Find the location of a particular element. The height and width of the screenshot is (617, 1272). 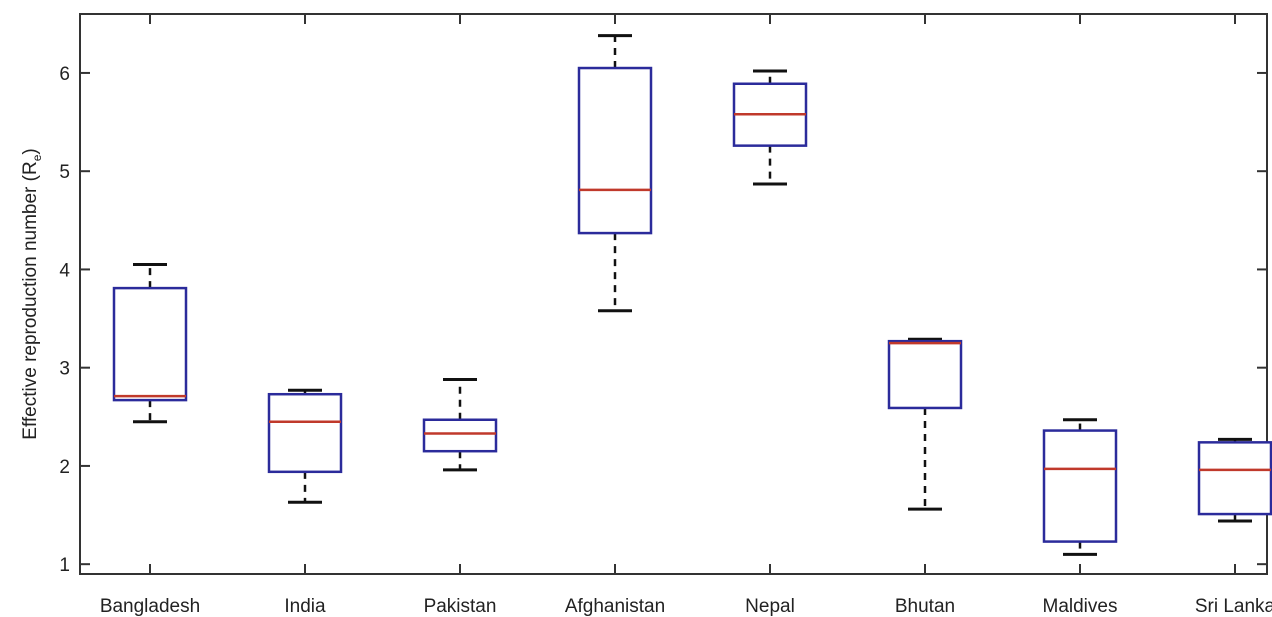

y-axis-label-main: Effective reproduction number (R is located at coordinates (30, 300).